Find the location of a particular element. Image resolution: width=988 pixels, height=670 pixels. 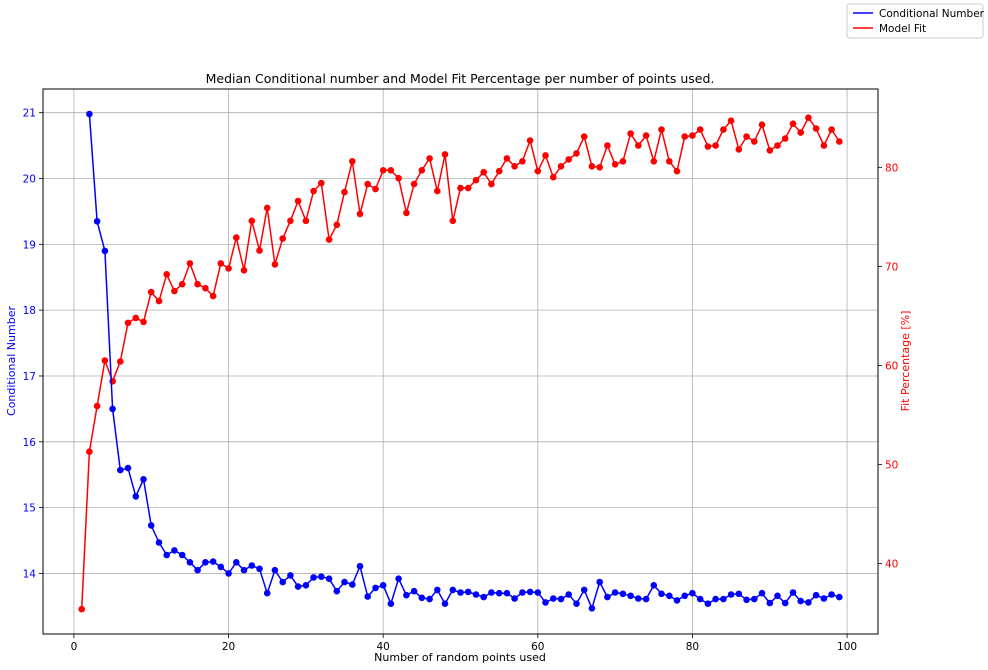

y-left-tick-label: 20 is located at coordinates (29, 180).